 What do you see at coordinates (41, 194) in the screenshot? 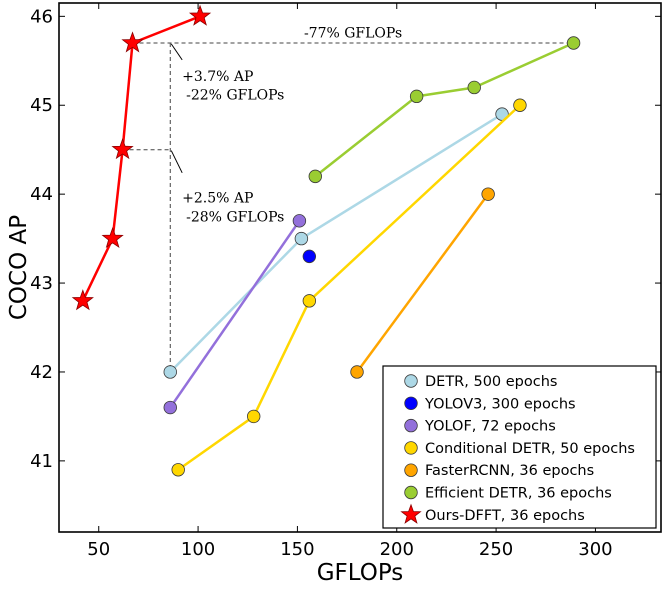
I see `y-tick-label-3: 44` at bounding box center [41, 194].